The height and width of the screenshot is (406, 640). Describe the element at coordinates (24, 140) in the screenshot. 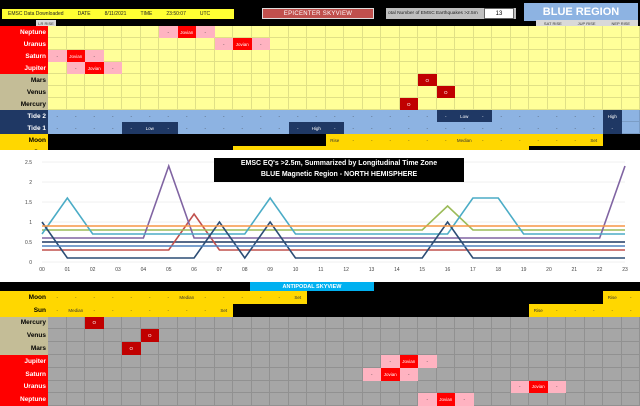

I see `epicenter-label-moon: Moon` at that location.